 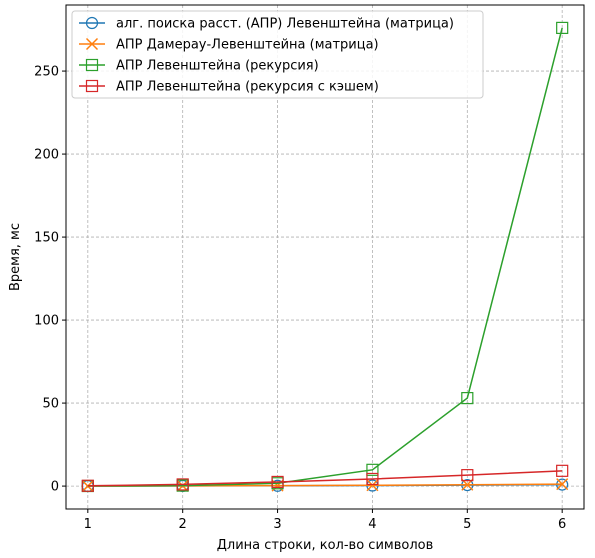 What do you see at coordinates (562, 524) in the screenshot?
I see `x-tick-label: 6` at bounding box center [562, 524].